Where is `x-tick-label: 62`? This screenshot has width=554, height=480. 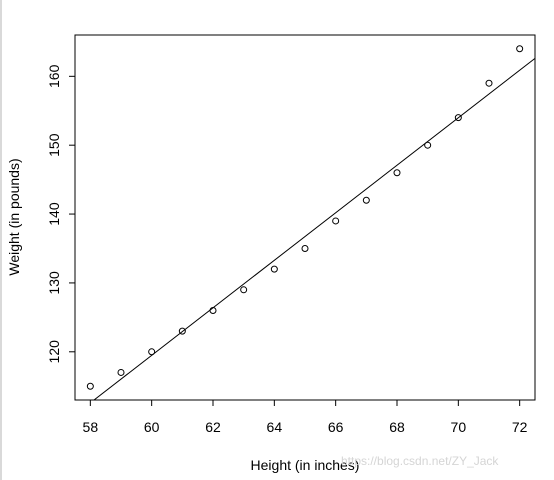
x-tick-label: 62 is located at coordinates (213, 427).